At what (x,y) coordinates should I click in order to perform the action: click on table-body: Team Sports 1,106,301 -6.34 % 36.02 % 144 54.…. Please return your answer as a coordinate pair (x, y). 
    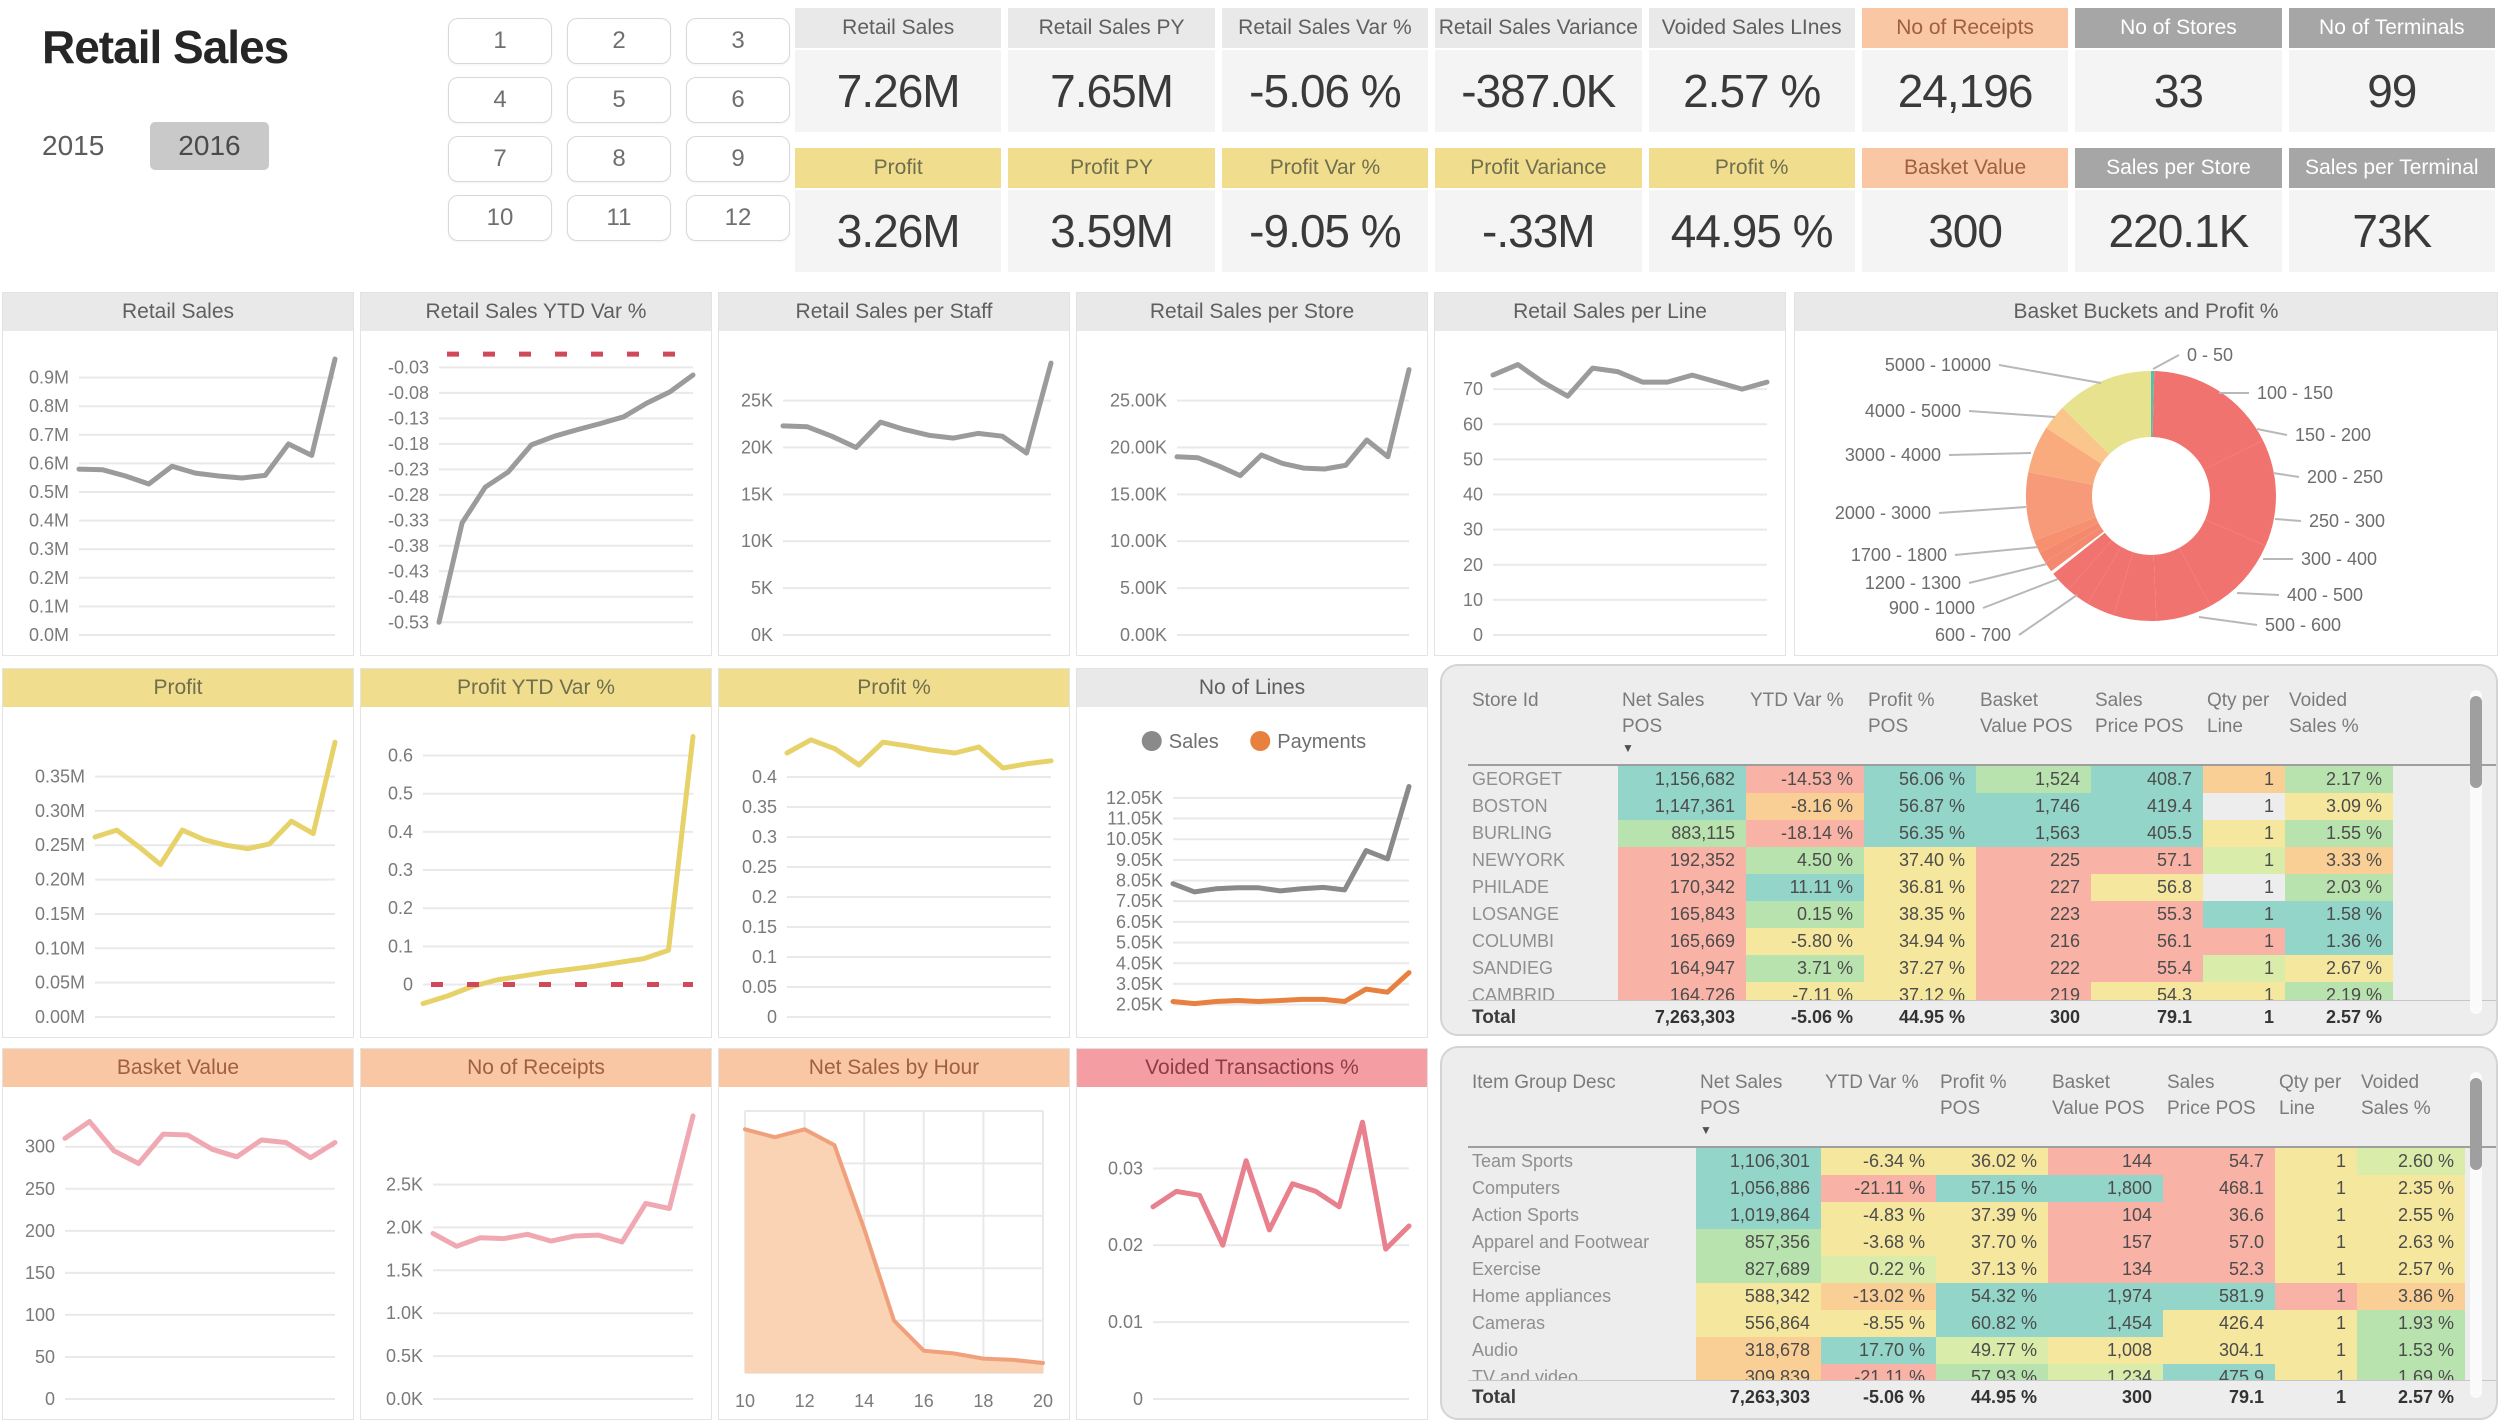
    Looking at the image, I should click on (1982, 1264).